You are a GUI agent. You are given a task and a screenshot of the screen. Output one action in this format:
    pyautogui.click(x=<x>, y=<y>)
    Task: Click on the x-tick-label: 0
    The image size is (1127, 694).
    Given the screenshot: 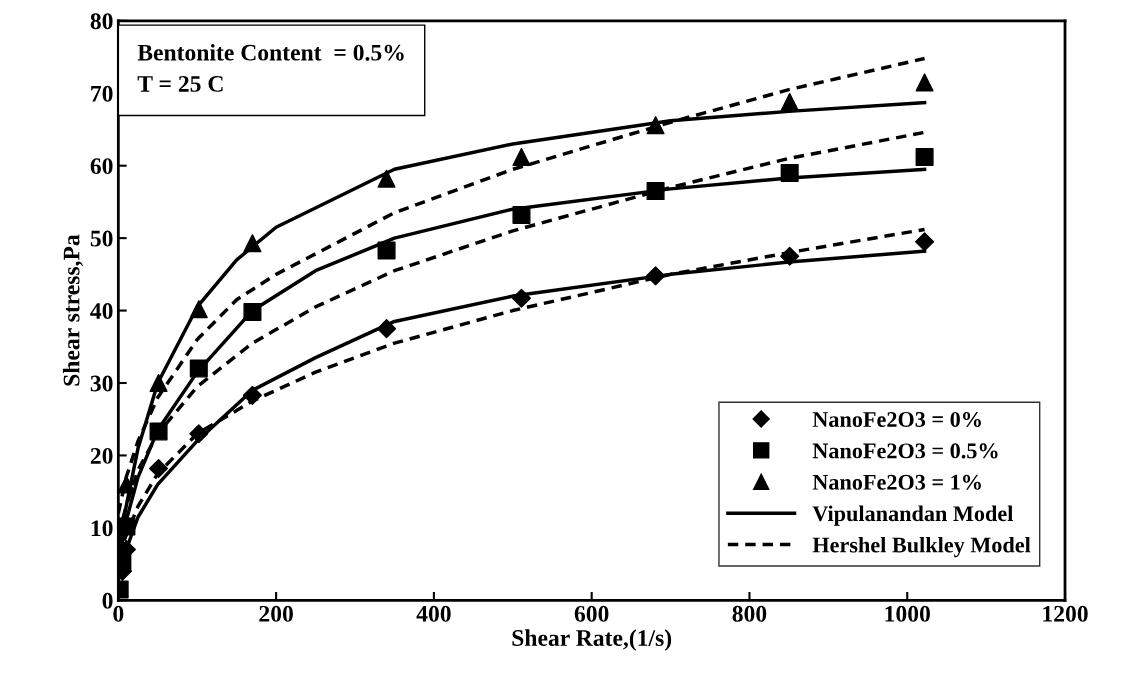 What is the action you would take?
    pyautogui.click(x=118, y=613)
    